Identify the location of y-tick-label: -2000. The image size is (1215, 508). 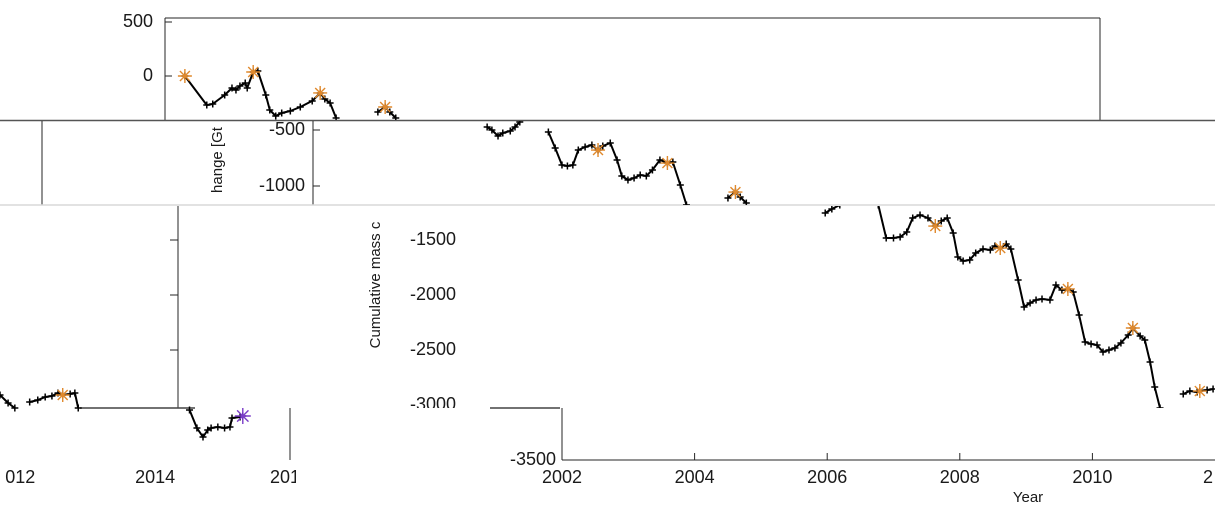
(433, 294).